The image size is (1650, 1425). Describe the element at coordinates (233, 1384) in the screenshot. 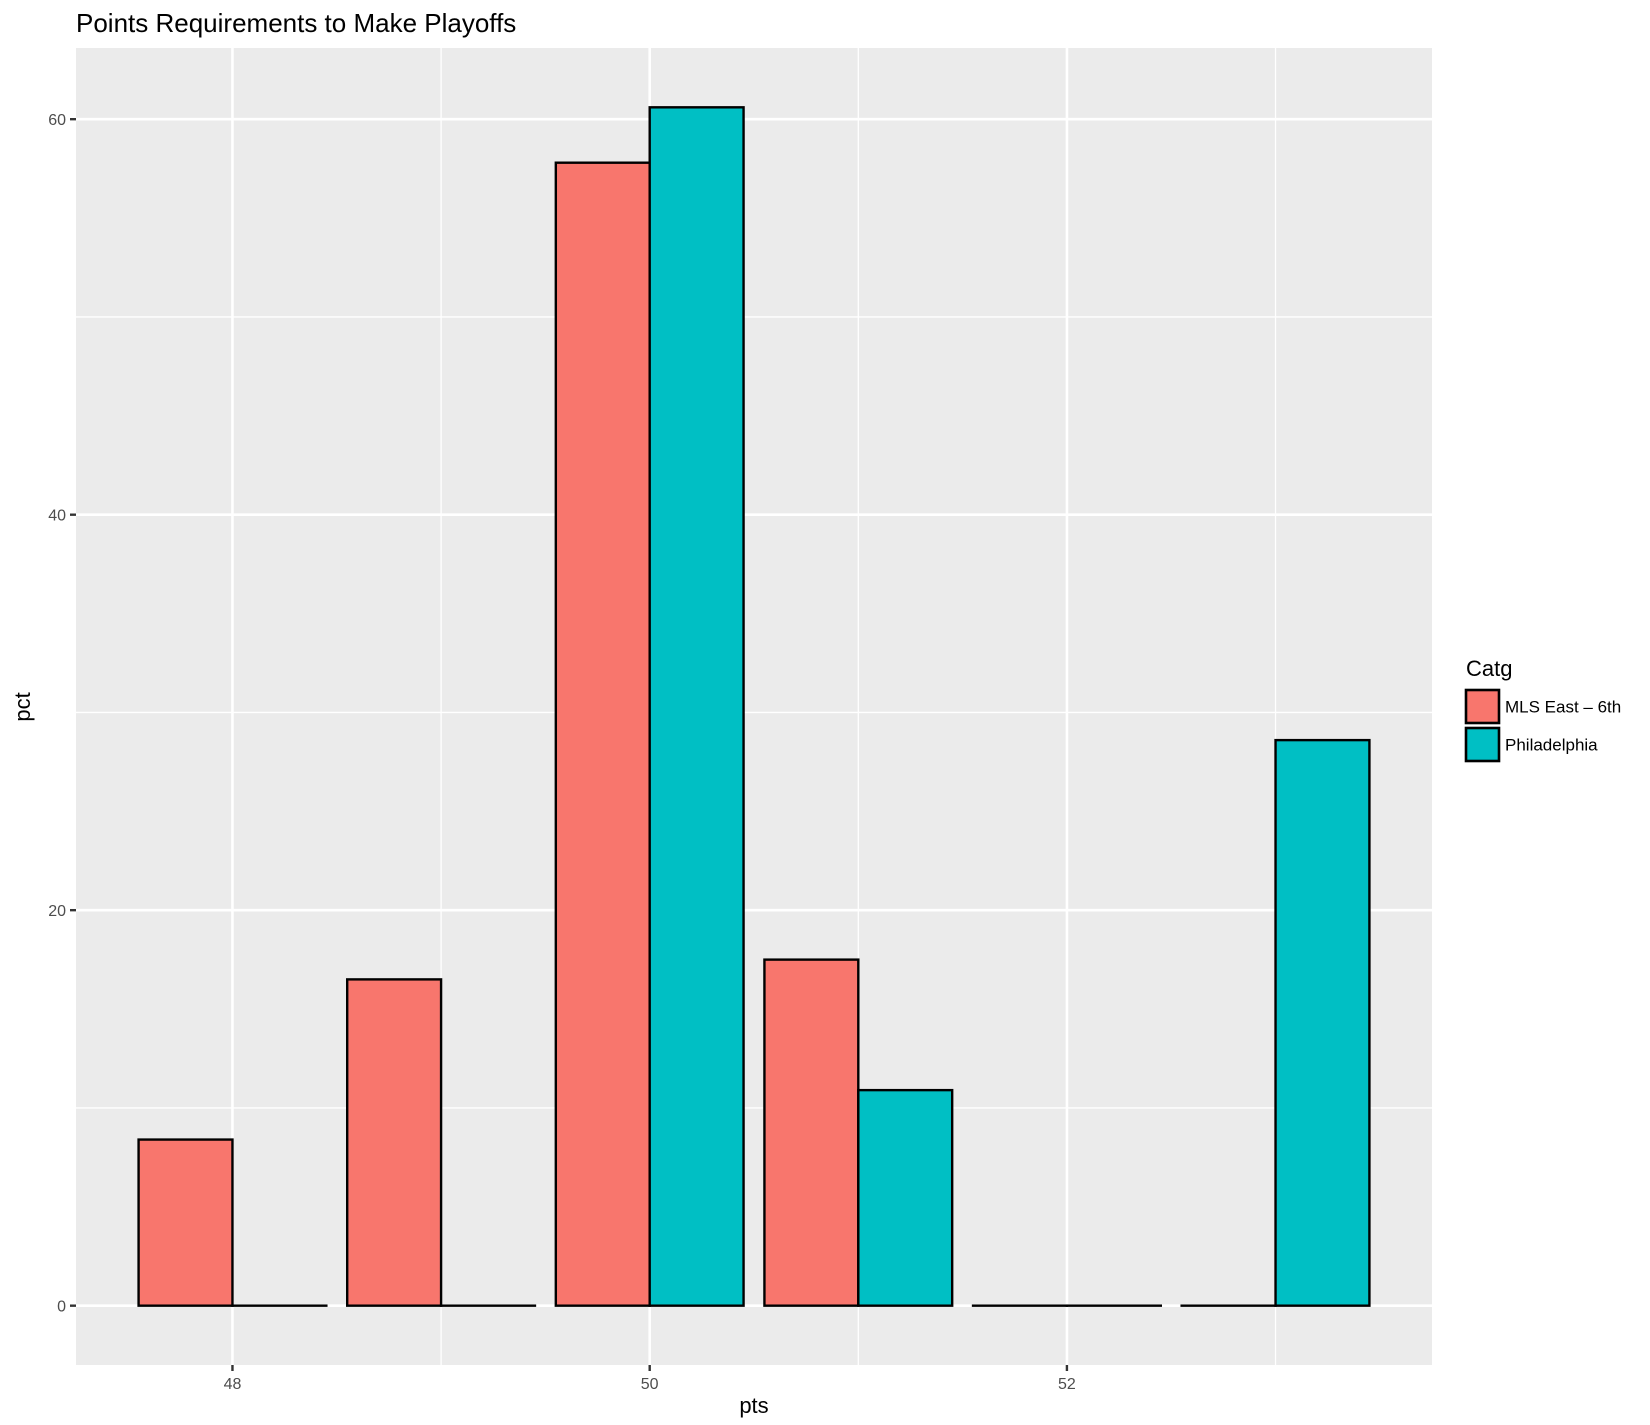

I see `x-tick-label: 48` at that location.